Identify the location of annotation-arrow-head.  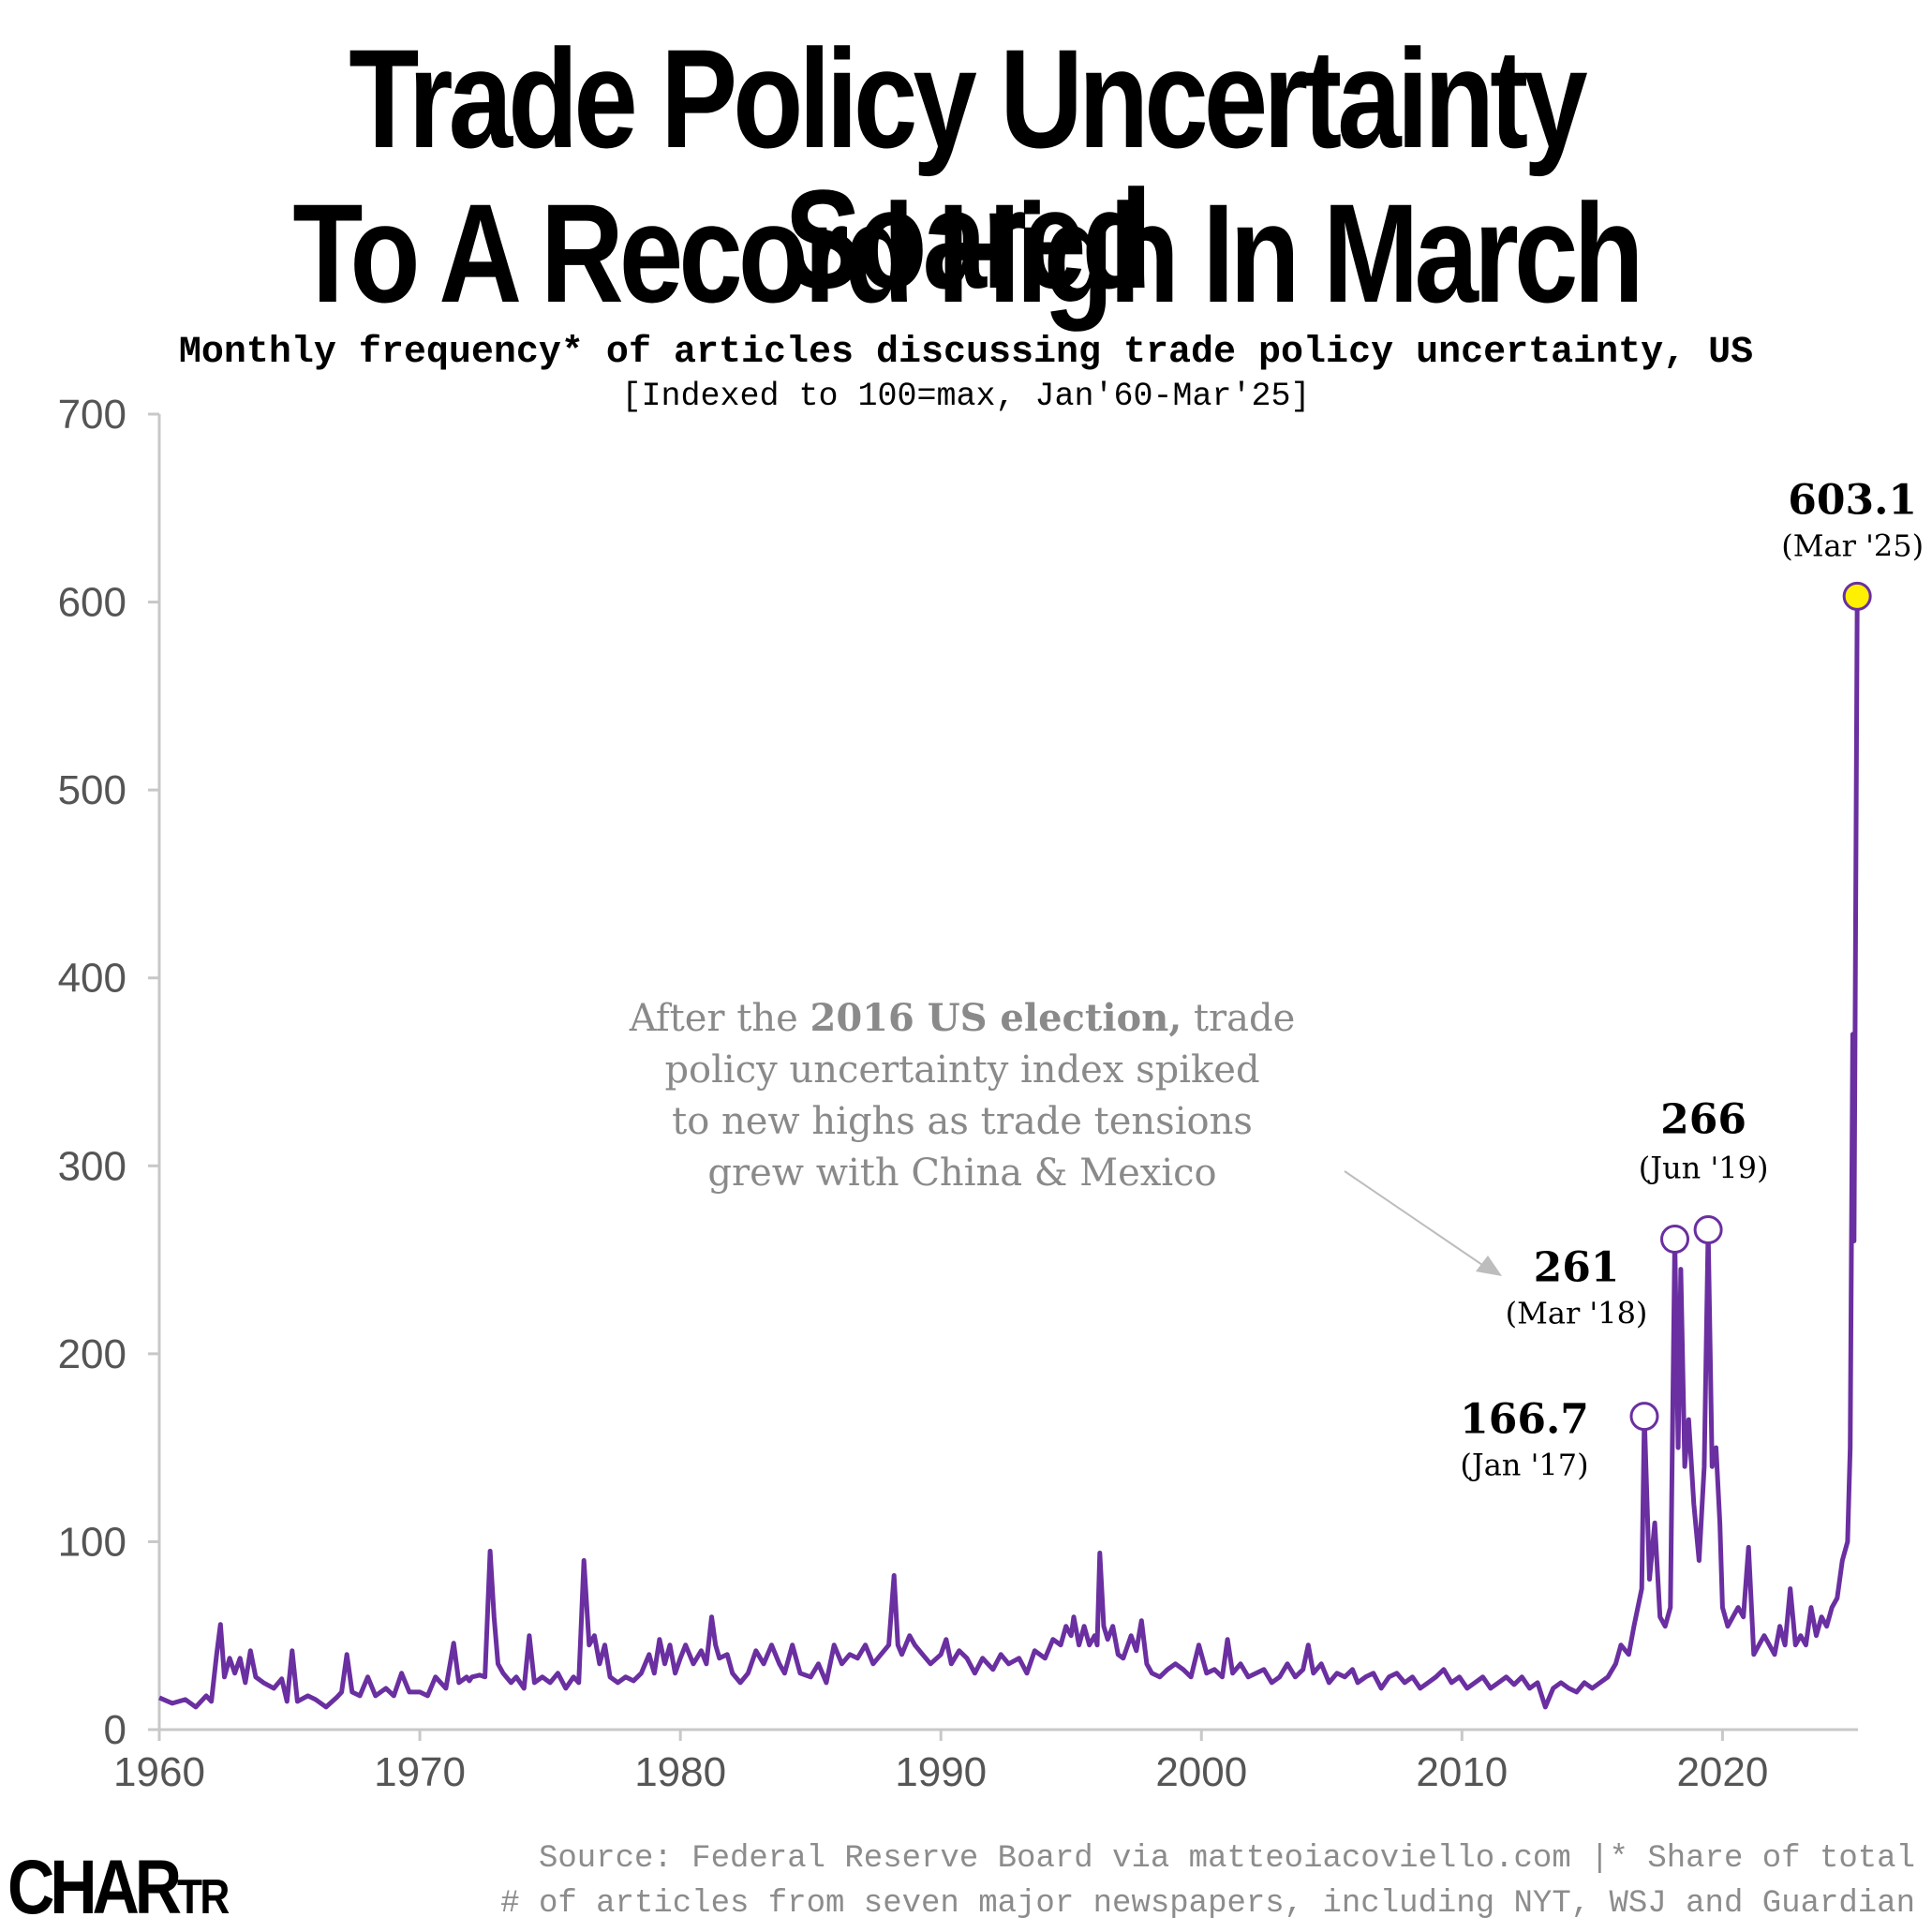
(1489, 1266).